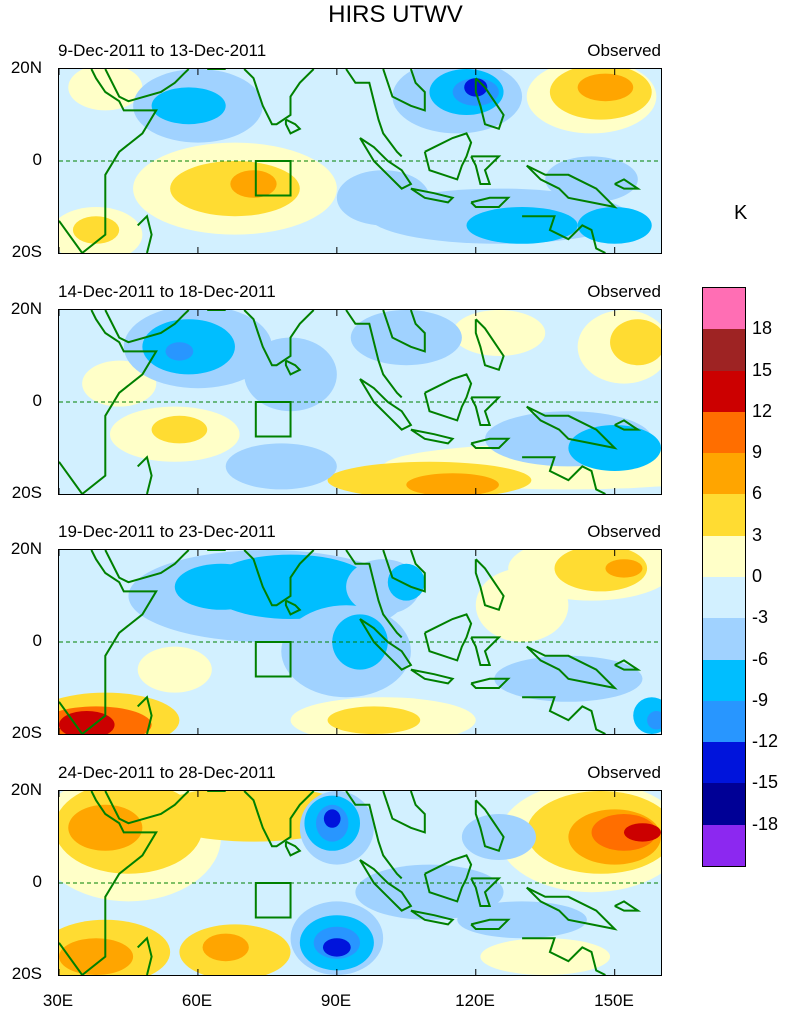  What do you see at coordinates (336, 1000) in the screenshot?
I see `lon-label-90e: 90E` at bounding box center [336, 1000].